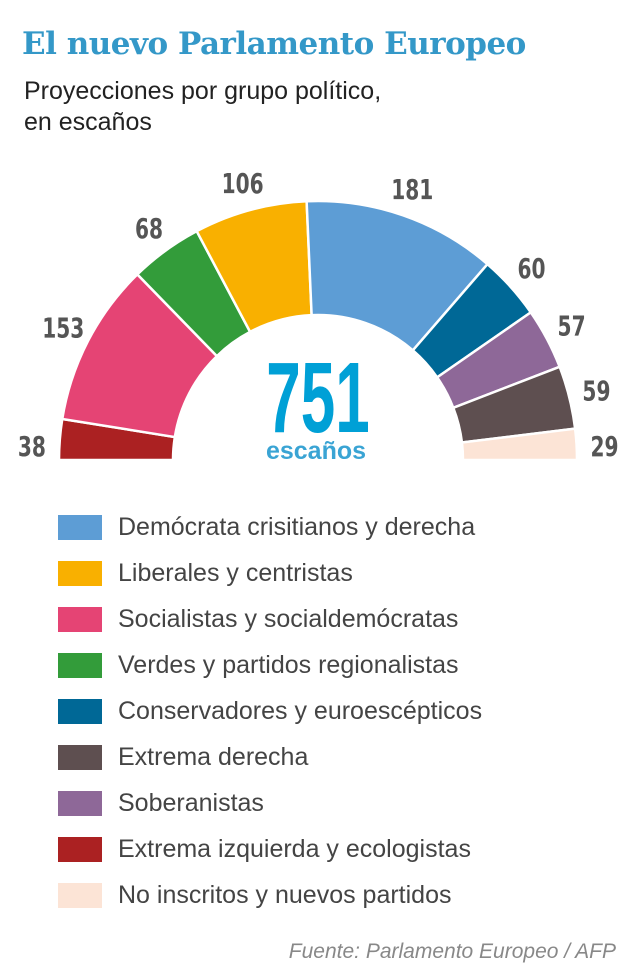 Image resolution: width=640 pixels, height=976 pixels. I want to click on legend-label: No inscritos y nuevos partidos, so click(285, 894).